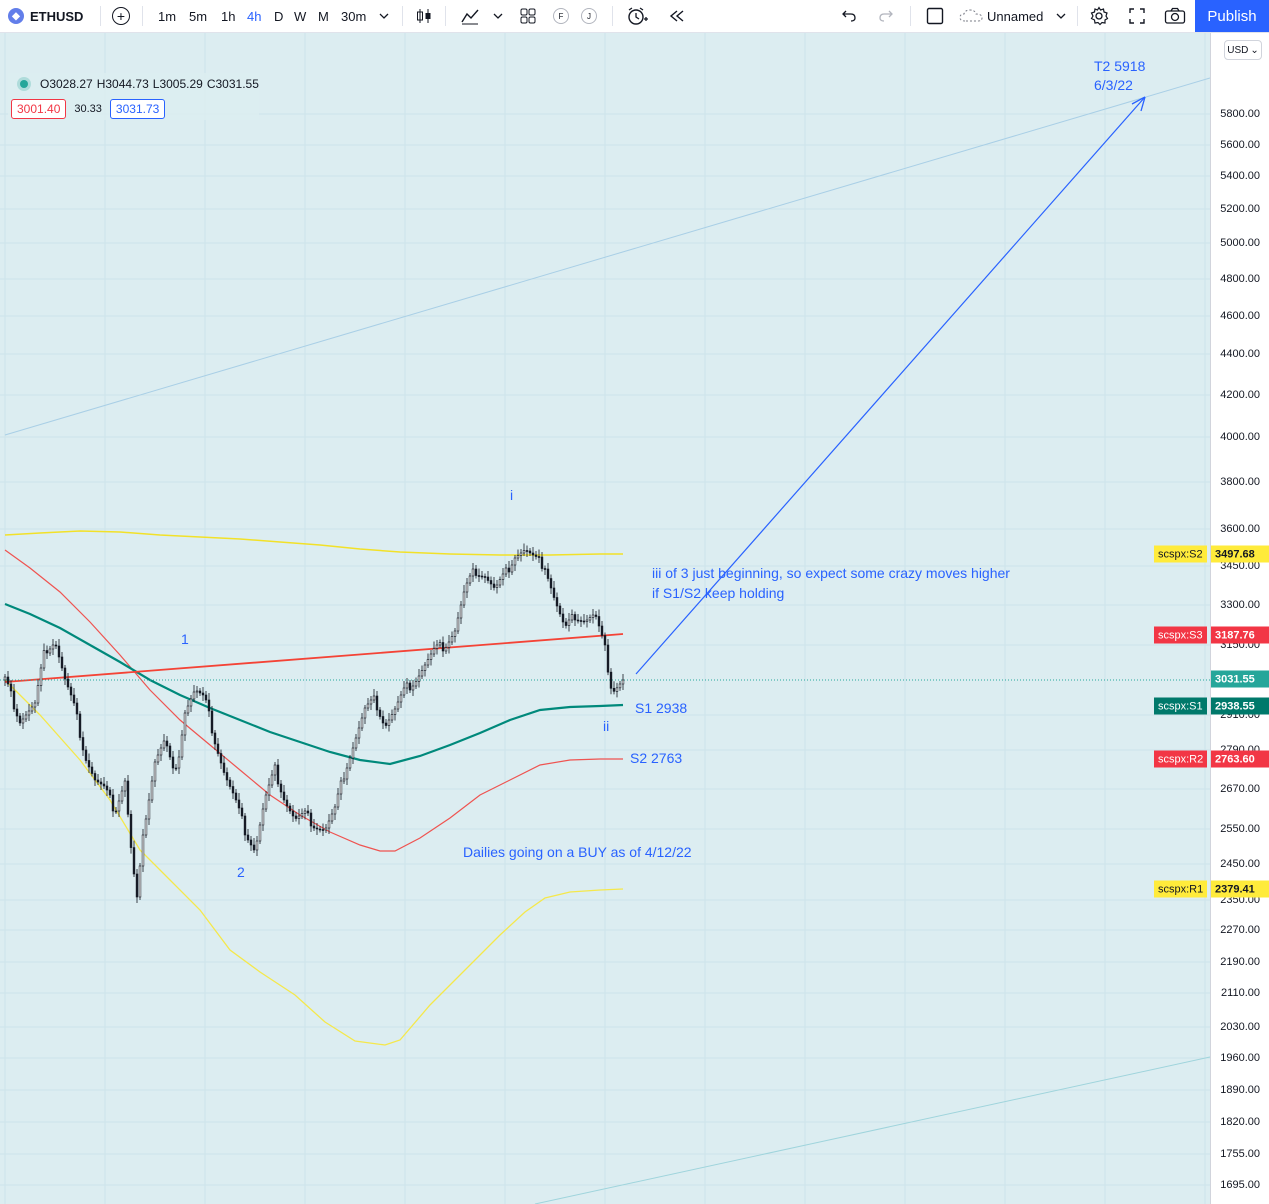 Image resolution: width=1269 pixels, height=1204 pixels. I want to click on indicators-icon, so click(470, 17).